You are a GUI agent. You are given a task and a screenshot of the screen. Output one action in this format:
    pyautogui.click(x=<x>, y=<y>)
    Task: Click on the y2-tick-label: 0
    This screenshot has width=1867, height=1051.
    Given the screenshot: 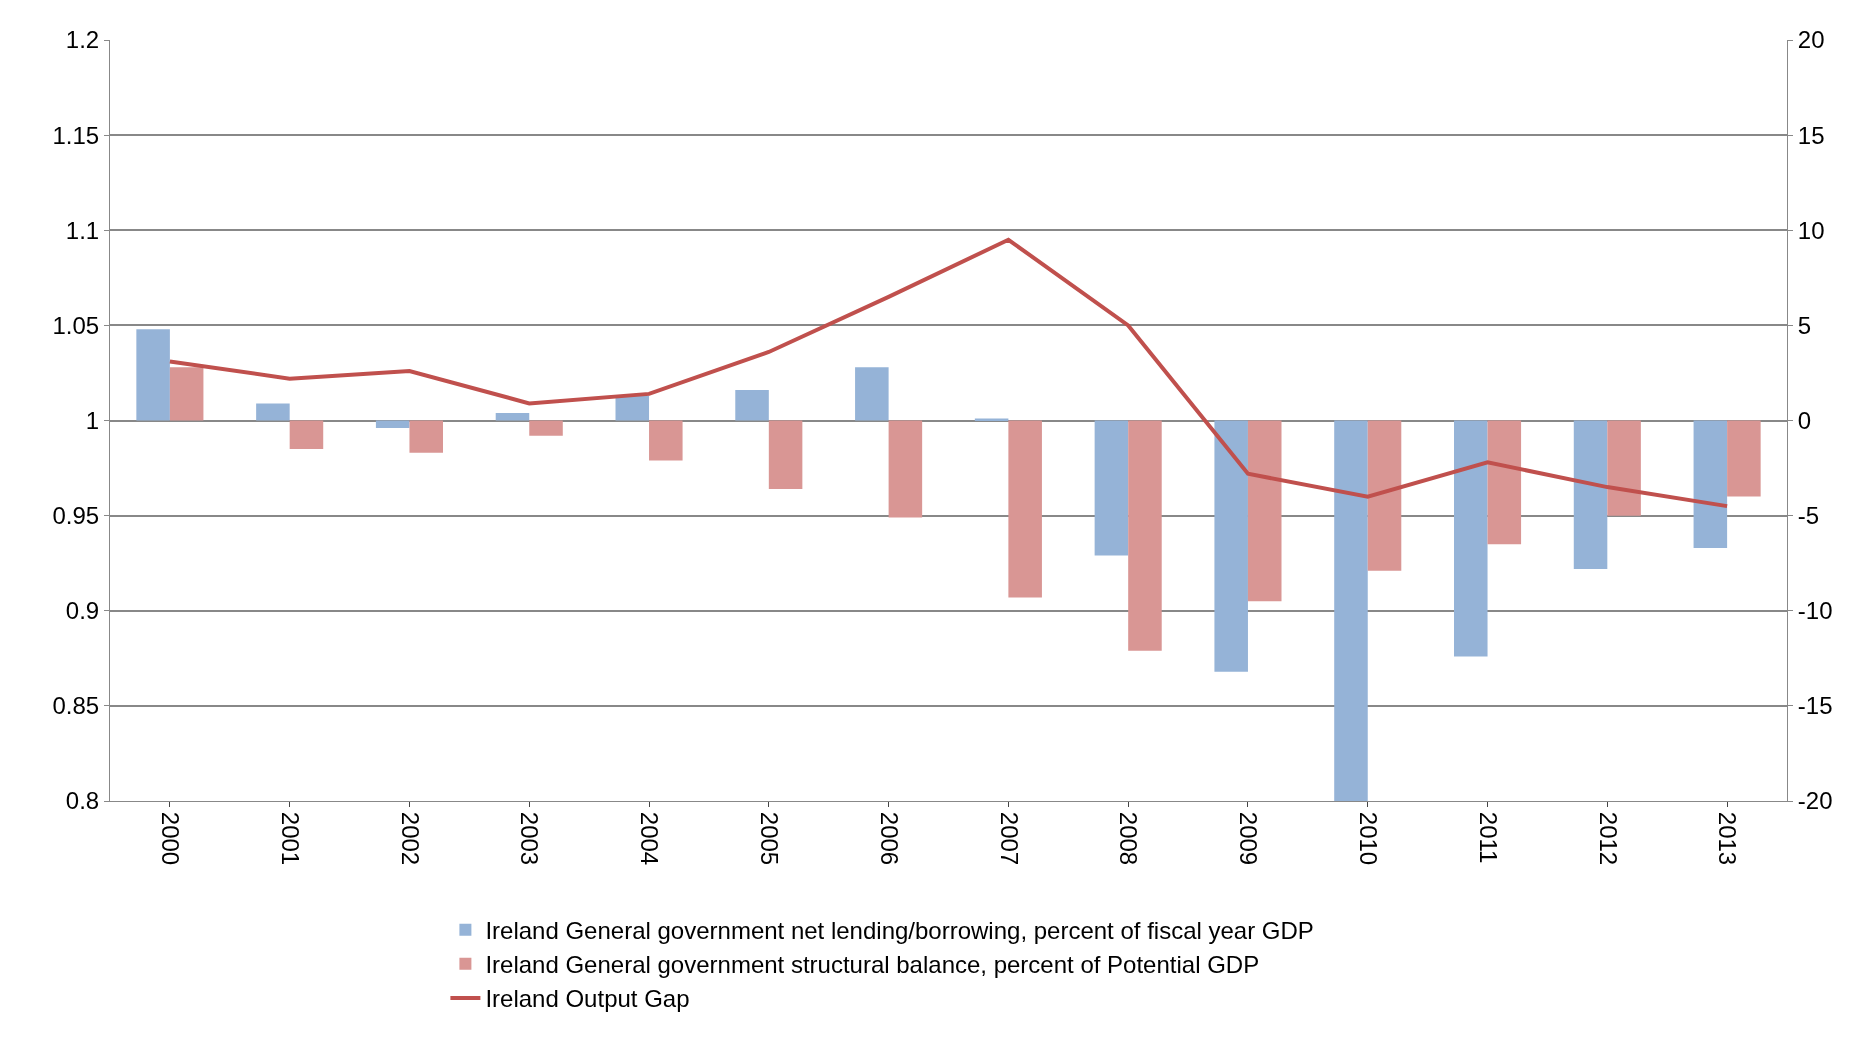 What is the action you would take?
    pyautogui.click(x=1804, y=420)
    